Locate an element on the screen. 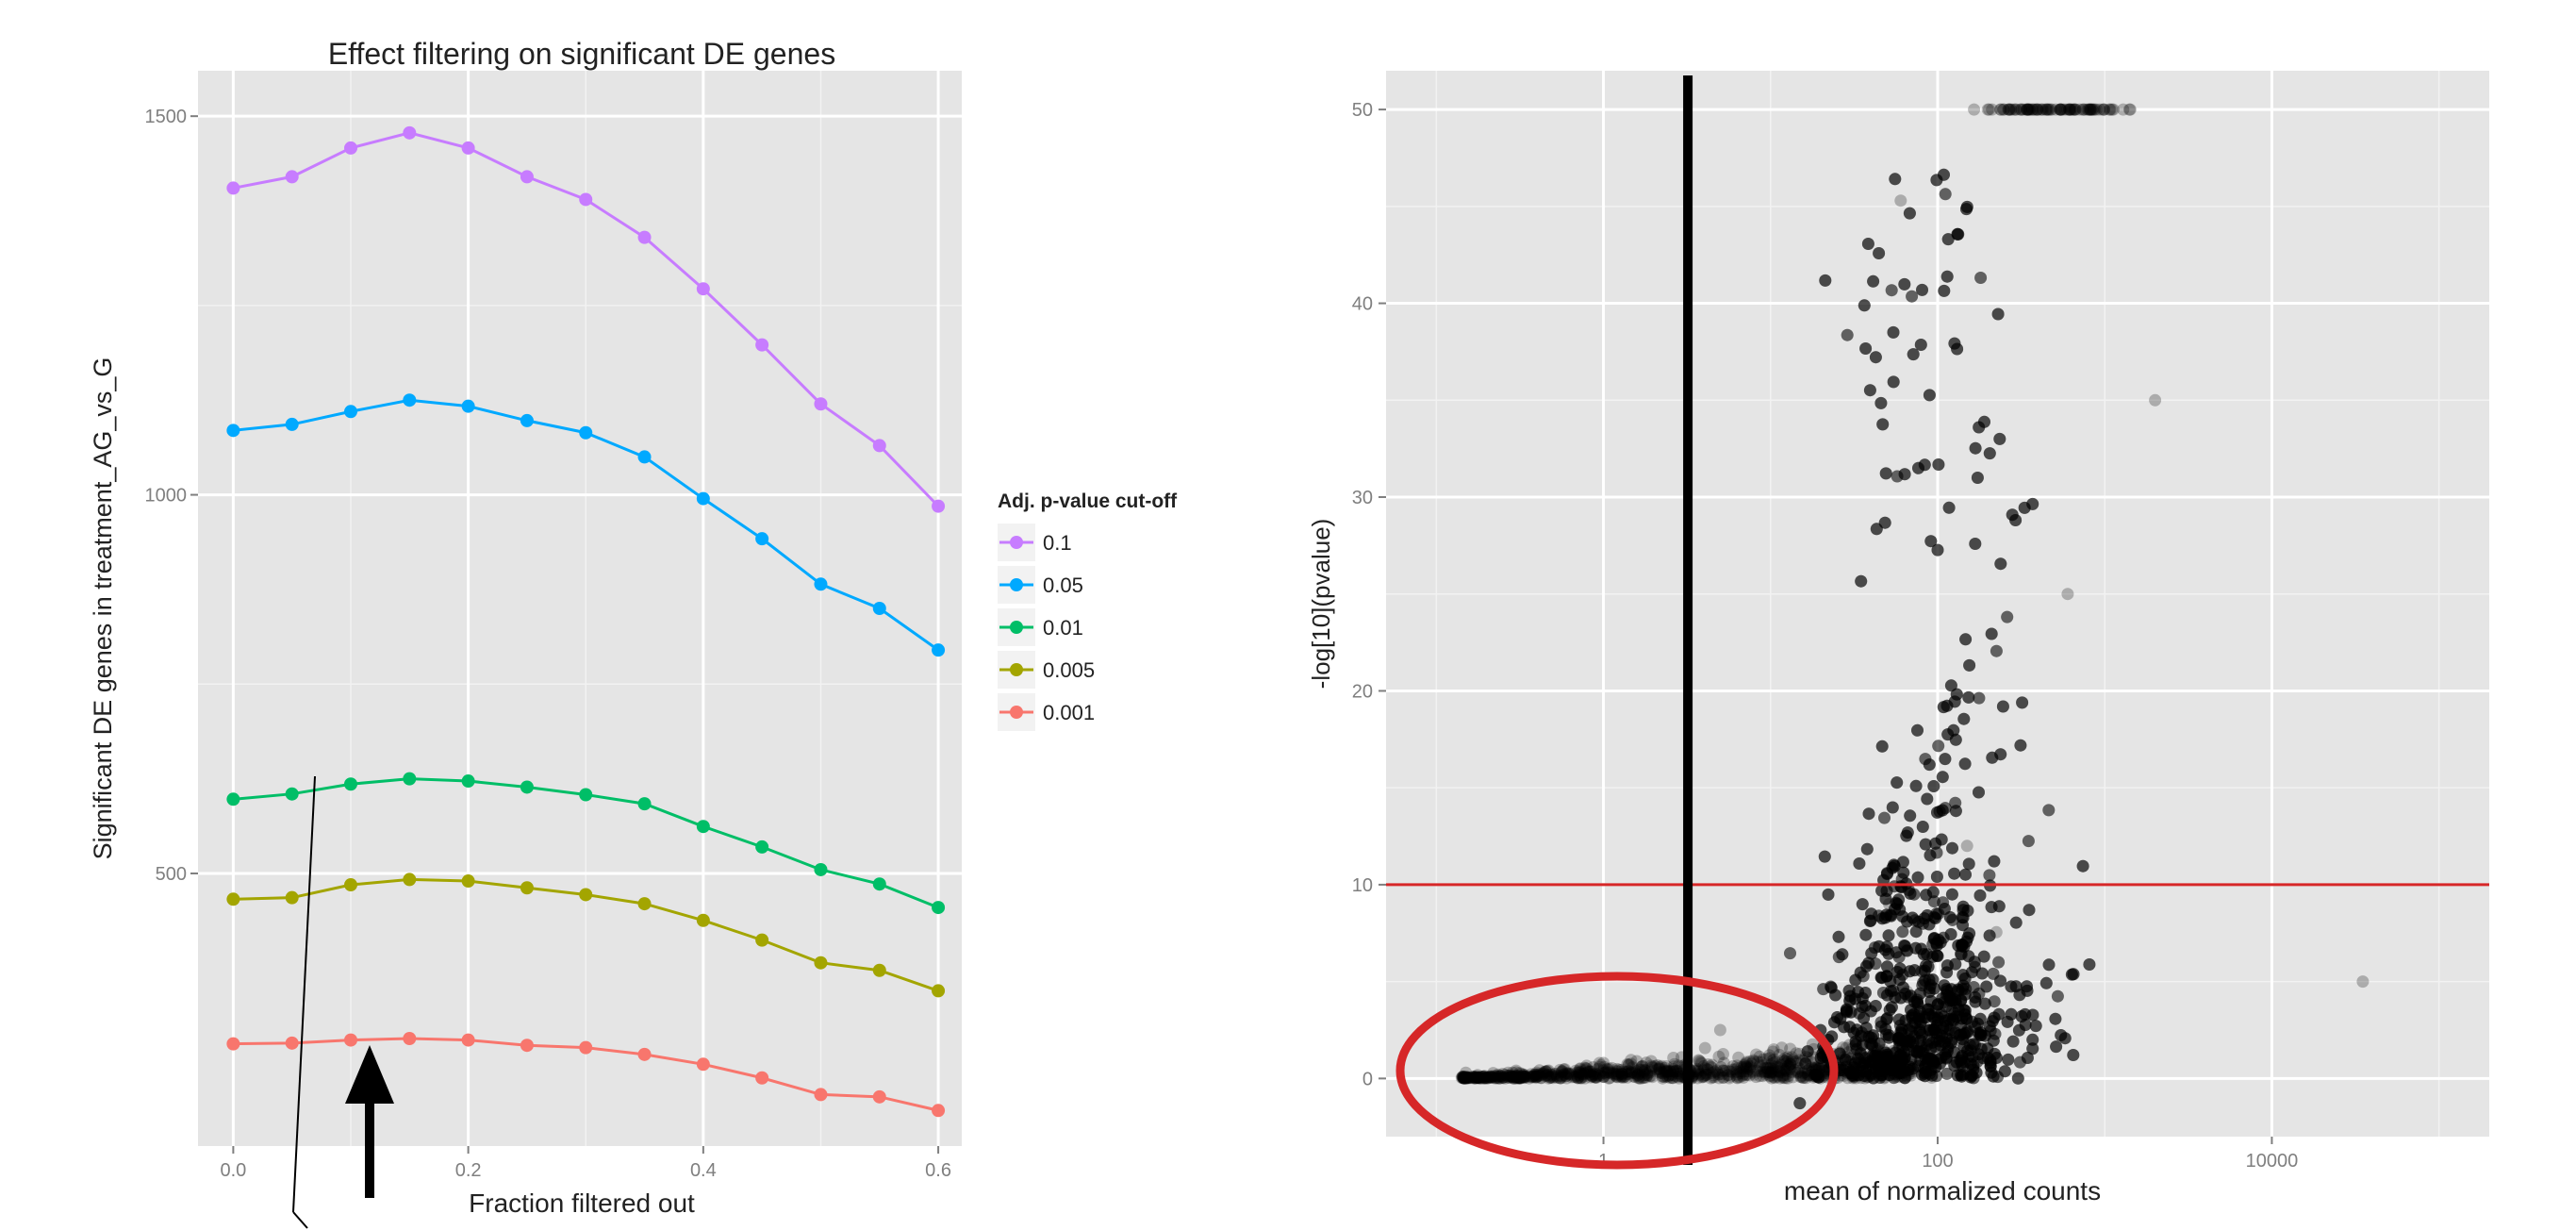 This screenshot has height=1230, width=2576. y-tick-label: 50 is located at coordinates (1362, 110).